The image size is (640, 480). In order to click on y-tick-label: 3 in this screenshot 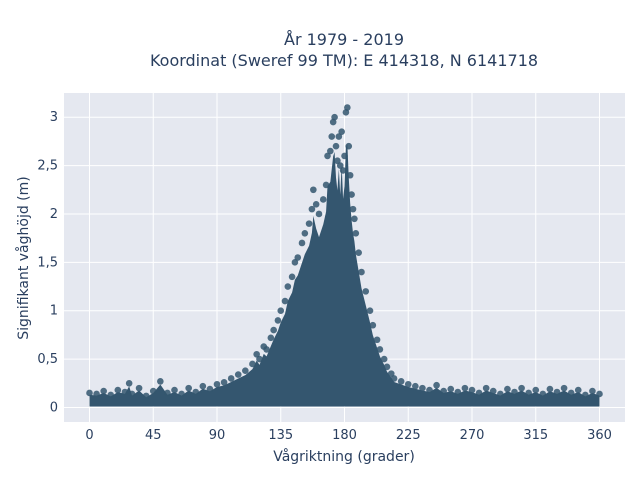, I will do `click(54, 117)`.